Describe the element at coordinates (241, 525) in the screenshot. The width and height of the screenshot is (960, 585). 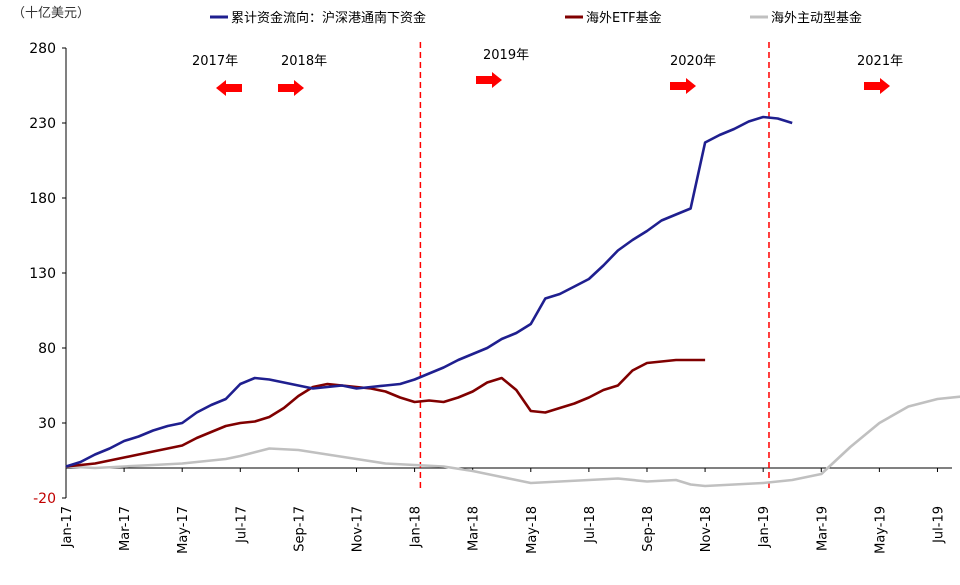
I see `x-tick-label: Jul-17` at that location.